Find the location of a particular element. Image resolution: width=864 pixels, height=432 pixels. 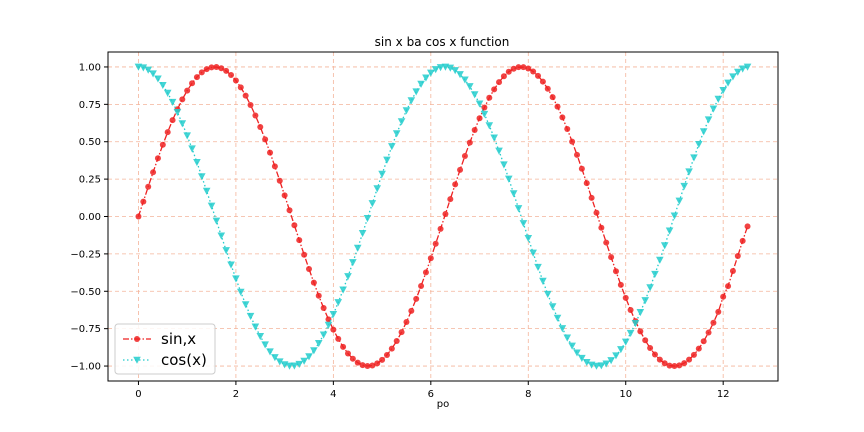

legend-label: sin,x is located at coordinates (178, 339).